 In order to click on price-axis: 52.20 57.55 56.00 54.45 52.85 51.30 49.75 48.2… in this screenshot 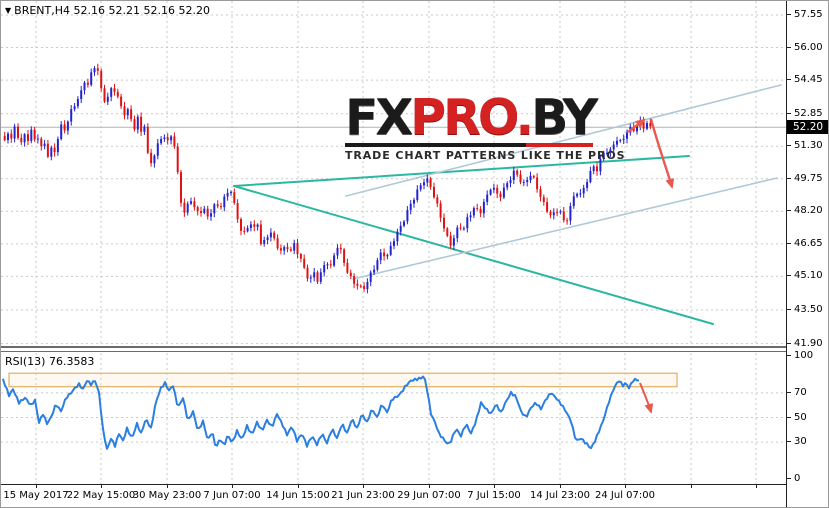, I will do `click(807, 254)`.